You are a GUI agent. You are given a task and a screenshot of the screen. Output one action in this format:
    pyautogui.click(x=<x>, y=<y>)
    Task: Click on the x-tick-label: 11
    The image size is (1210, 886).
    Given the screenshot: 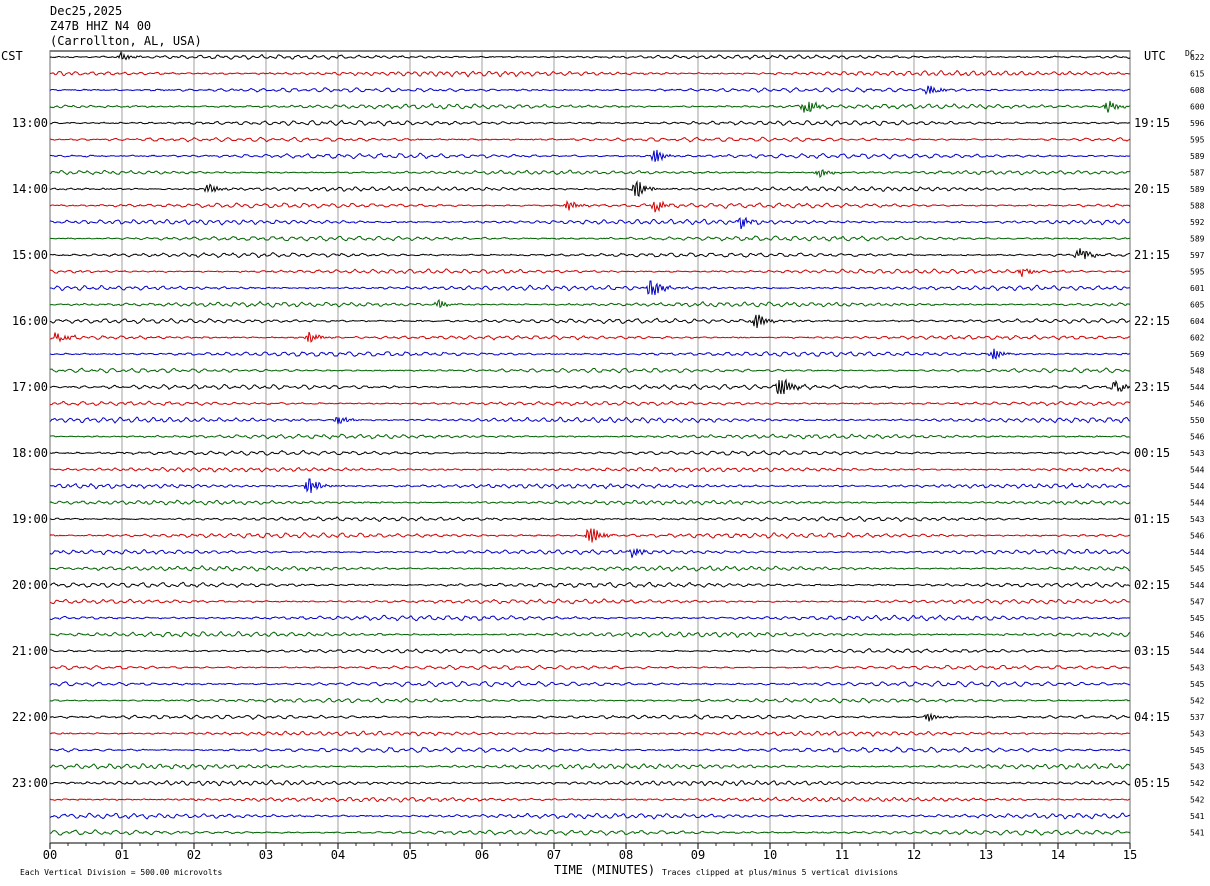 What is the action you would take?
    pyautogui.click(x=842, y=855)
    